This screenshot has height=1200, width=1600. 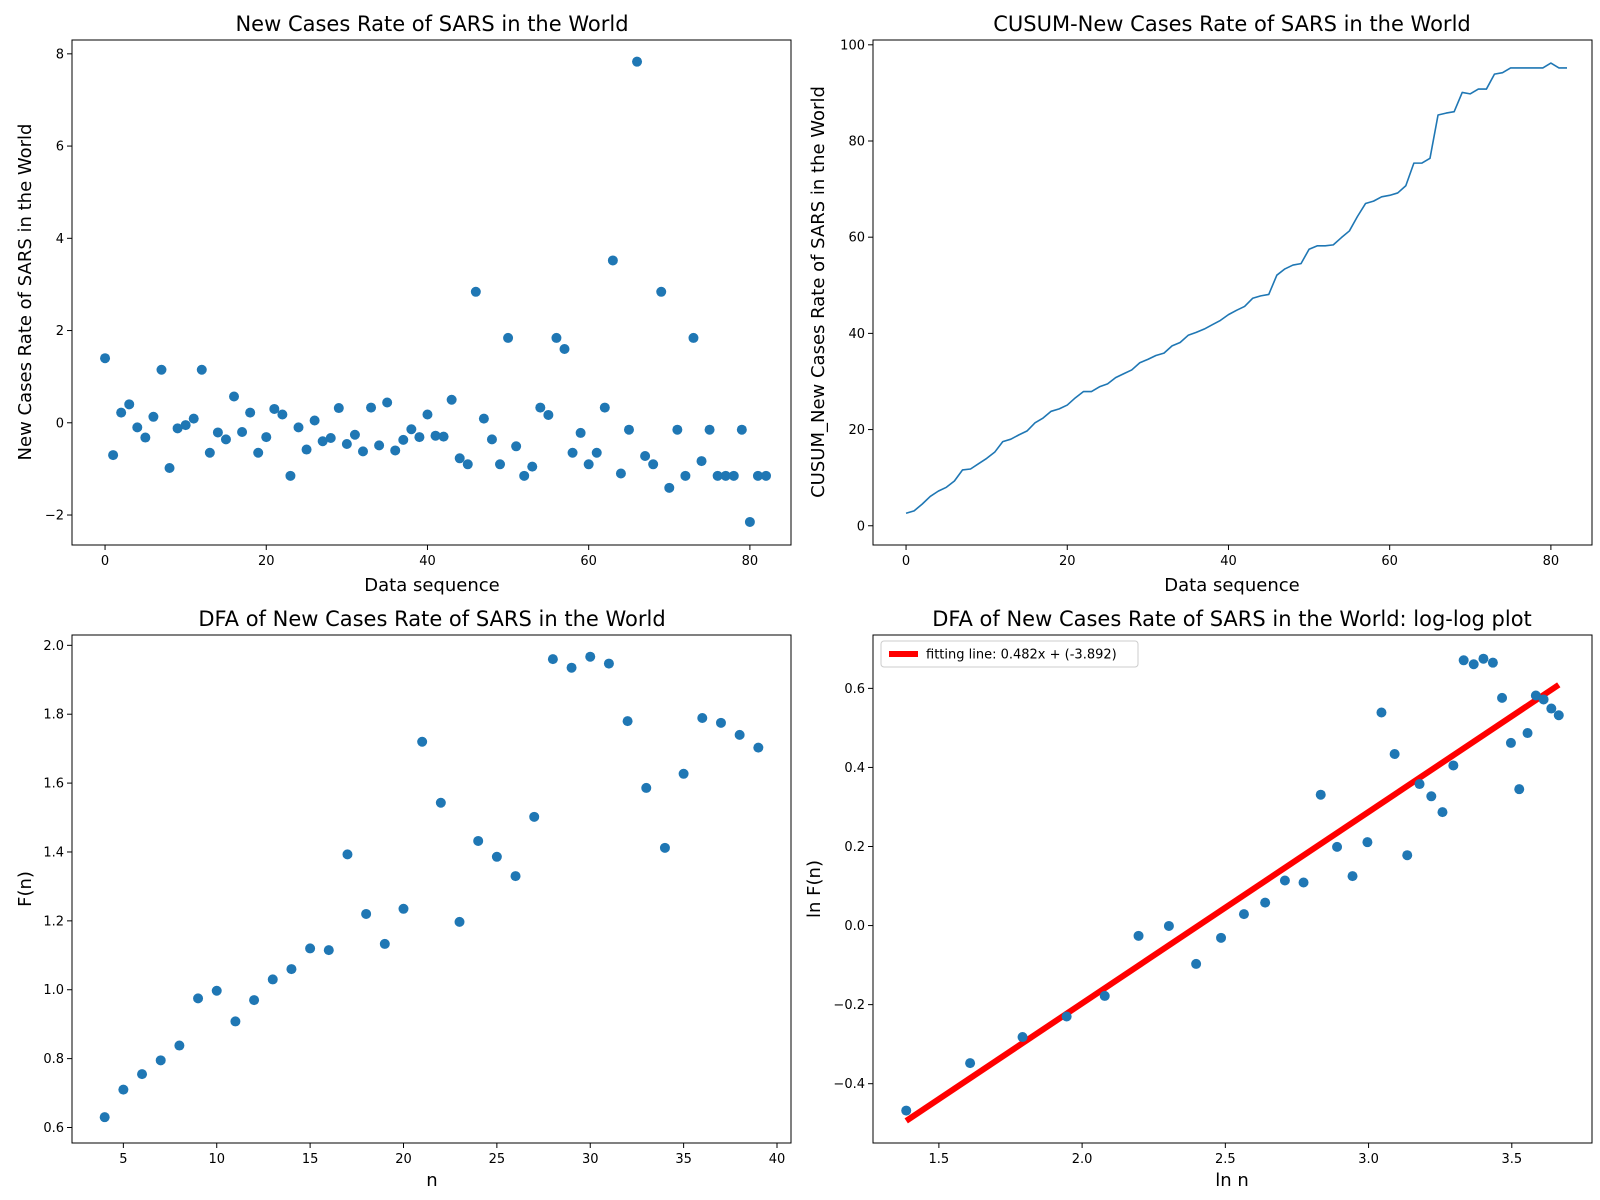 What do you see at coordinates (849, 1084) in the screenshot?
I see `y-tick-label: −0.4` at bounding box center [849, 1084].